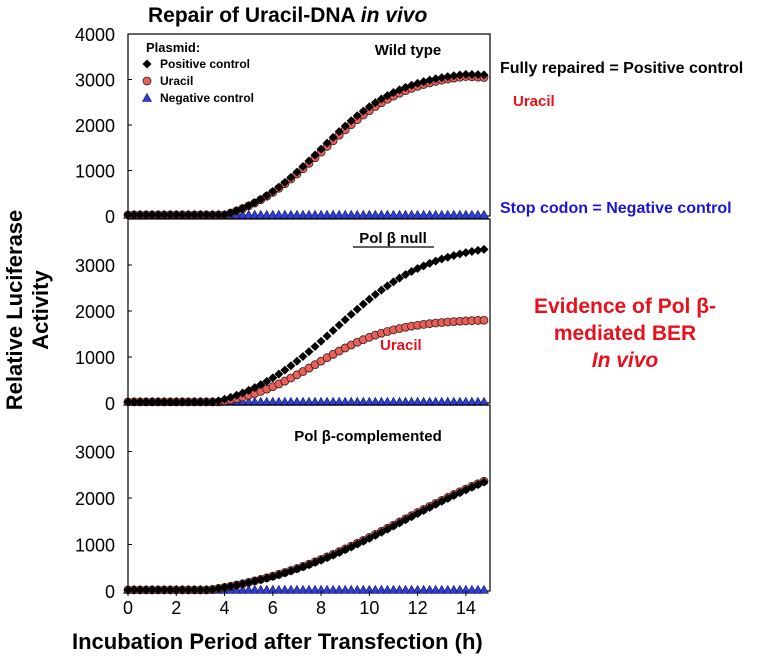  I want to click on x-tick-label: 2, so click(176, 608).